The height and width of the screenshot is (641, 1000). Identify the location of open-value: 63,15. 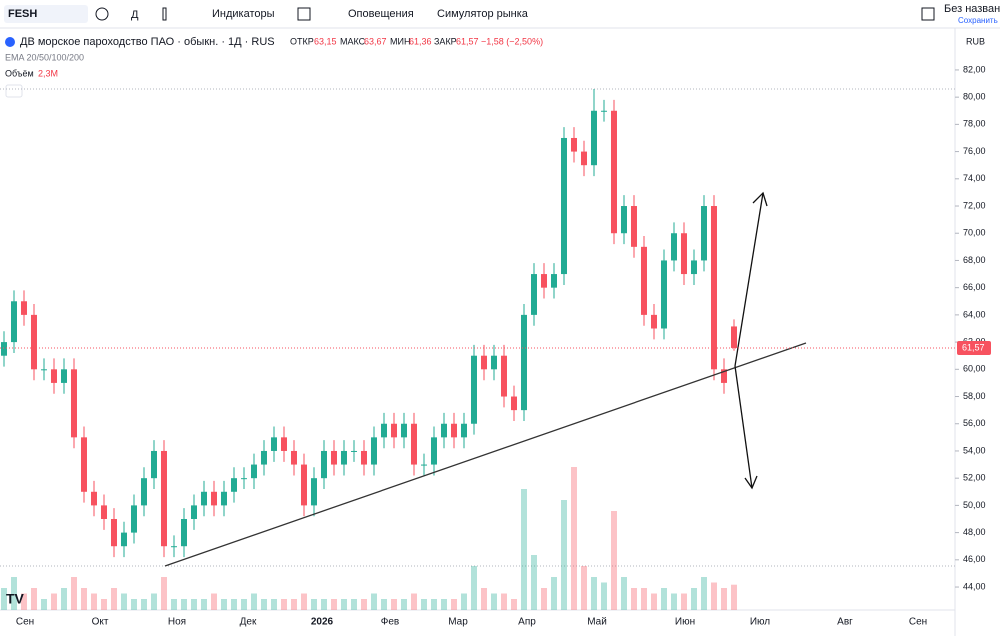
(325, 41).